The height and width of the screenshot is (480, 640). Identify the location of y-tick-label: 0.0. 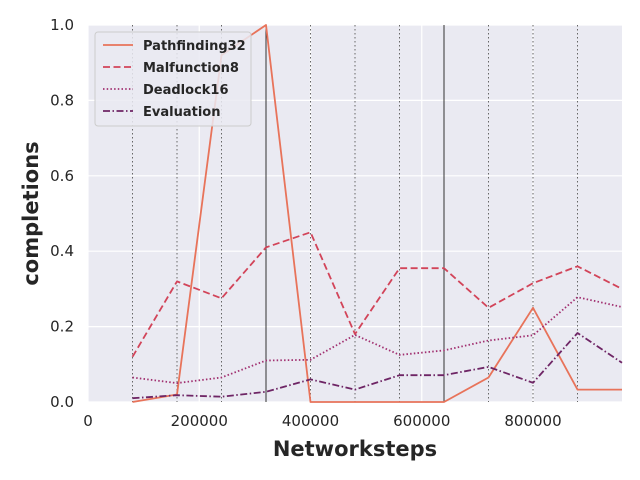
(62, 402).